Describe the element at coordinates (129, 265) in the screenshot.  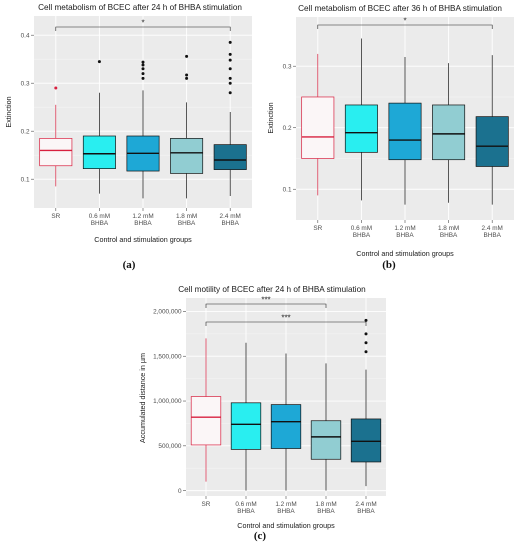
I see `panel-label-a: (a)` at that location.